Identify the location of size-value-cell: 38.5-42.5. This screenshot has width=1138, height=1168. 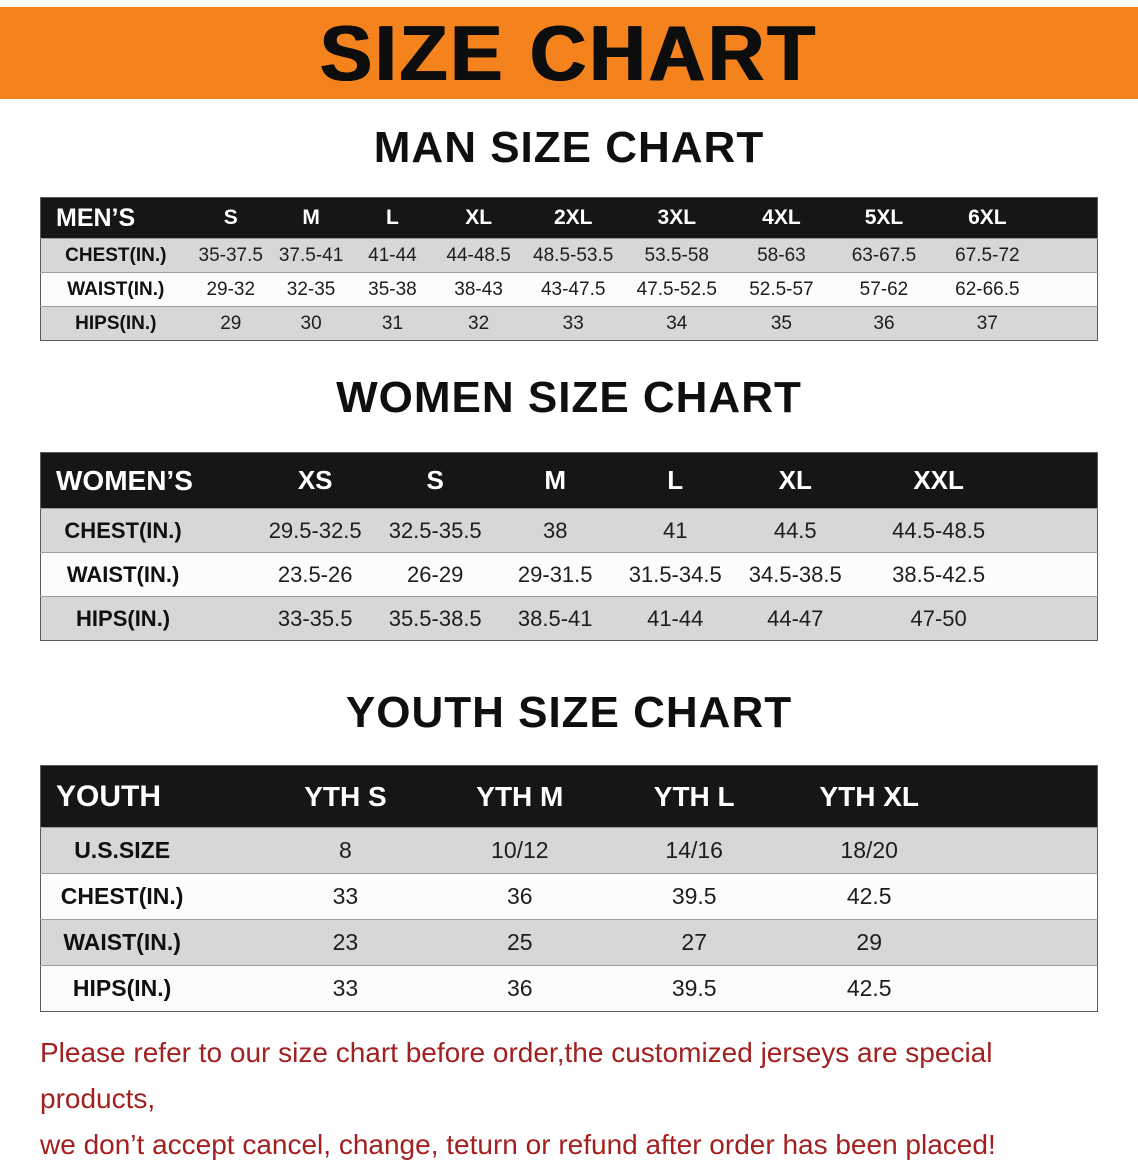
(939, 574).